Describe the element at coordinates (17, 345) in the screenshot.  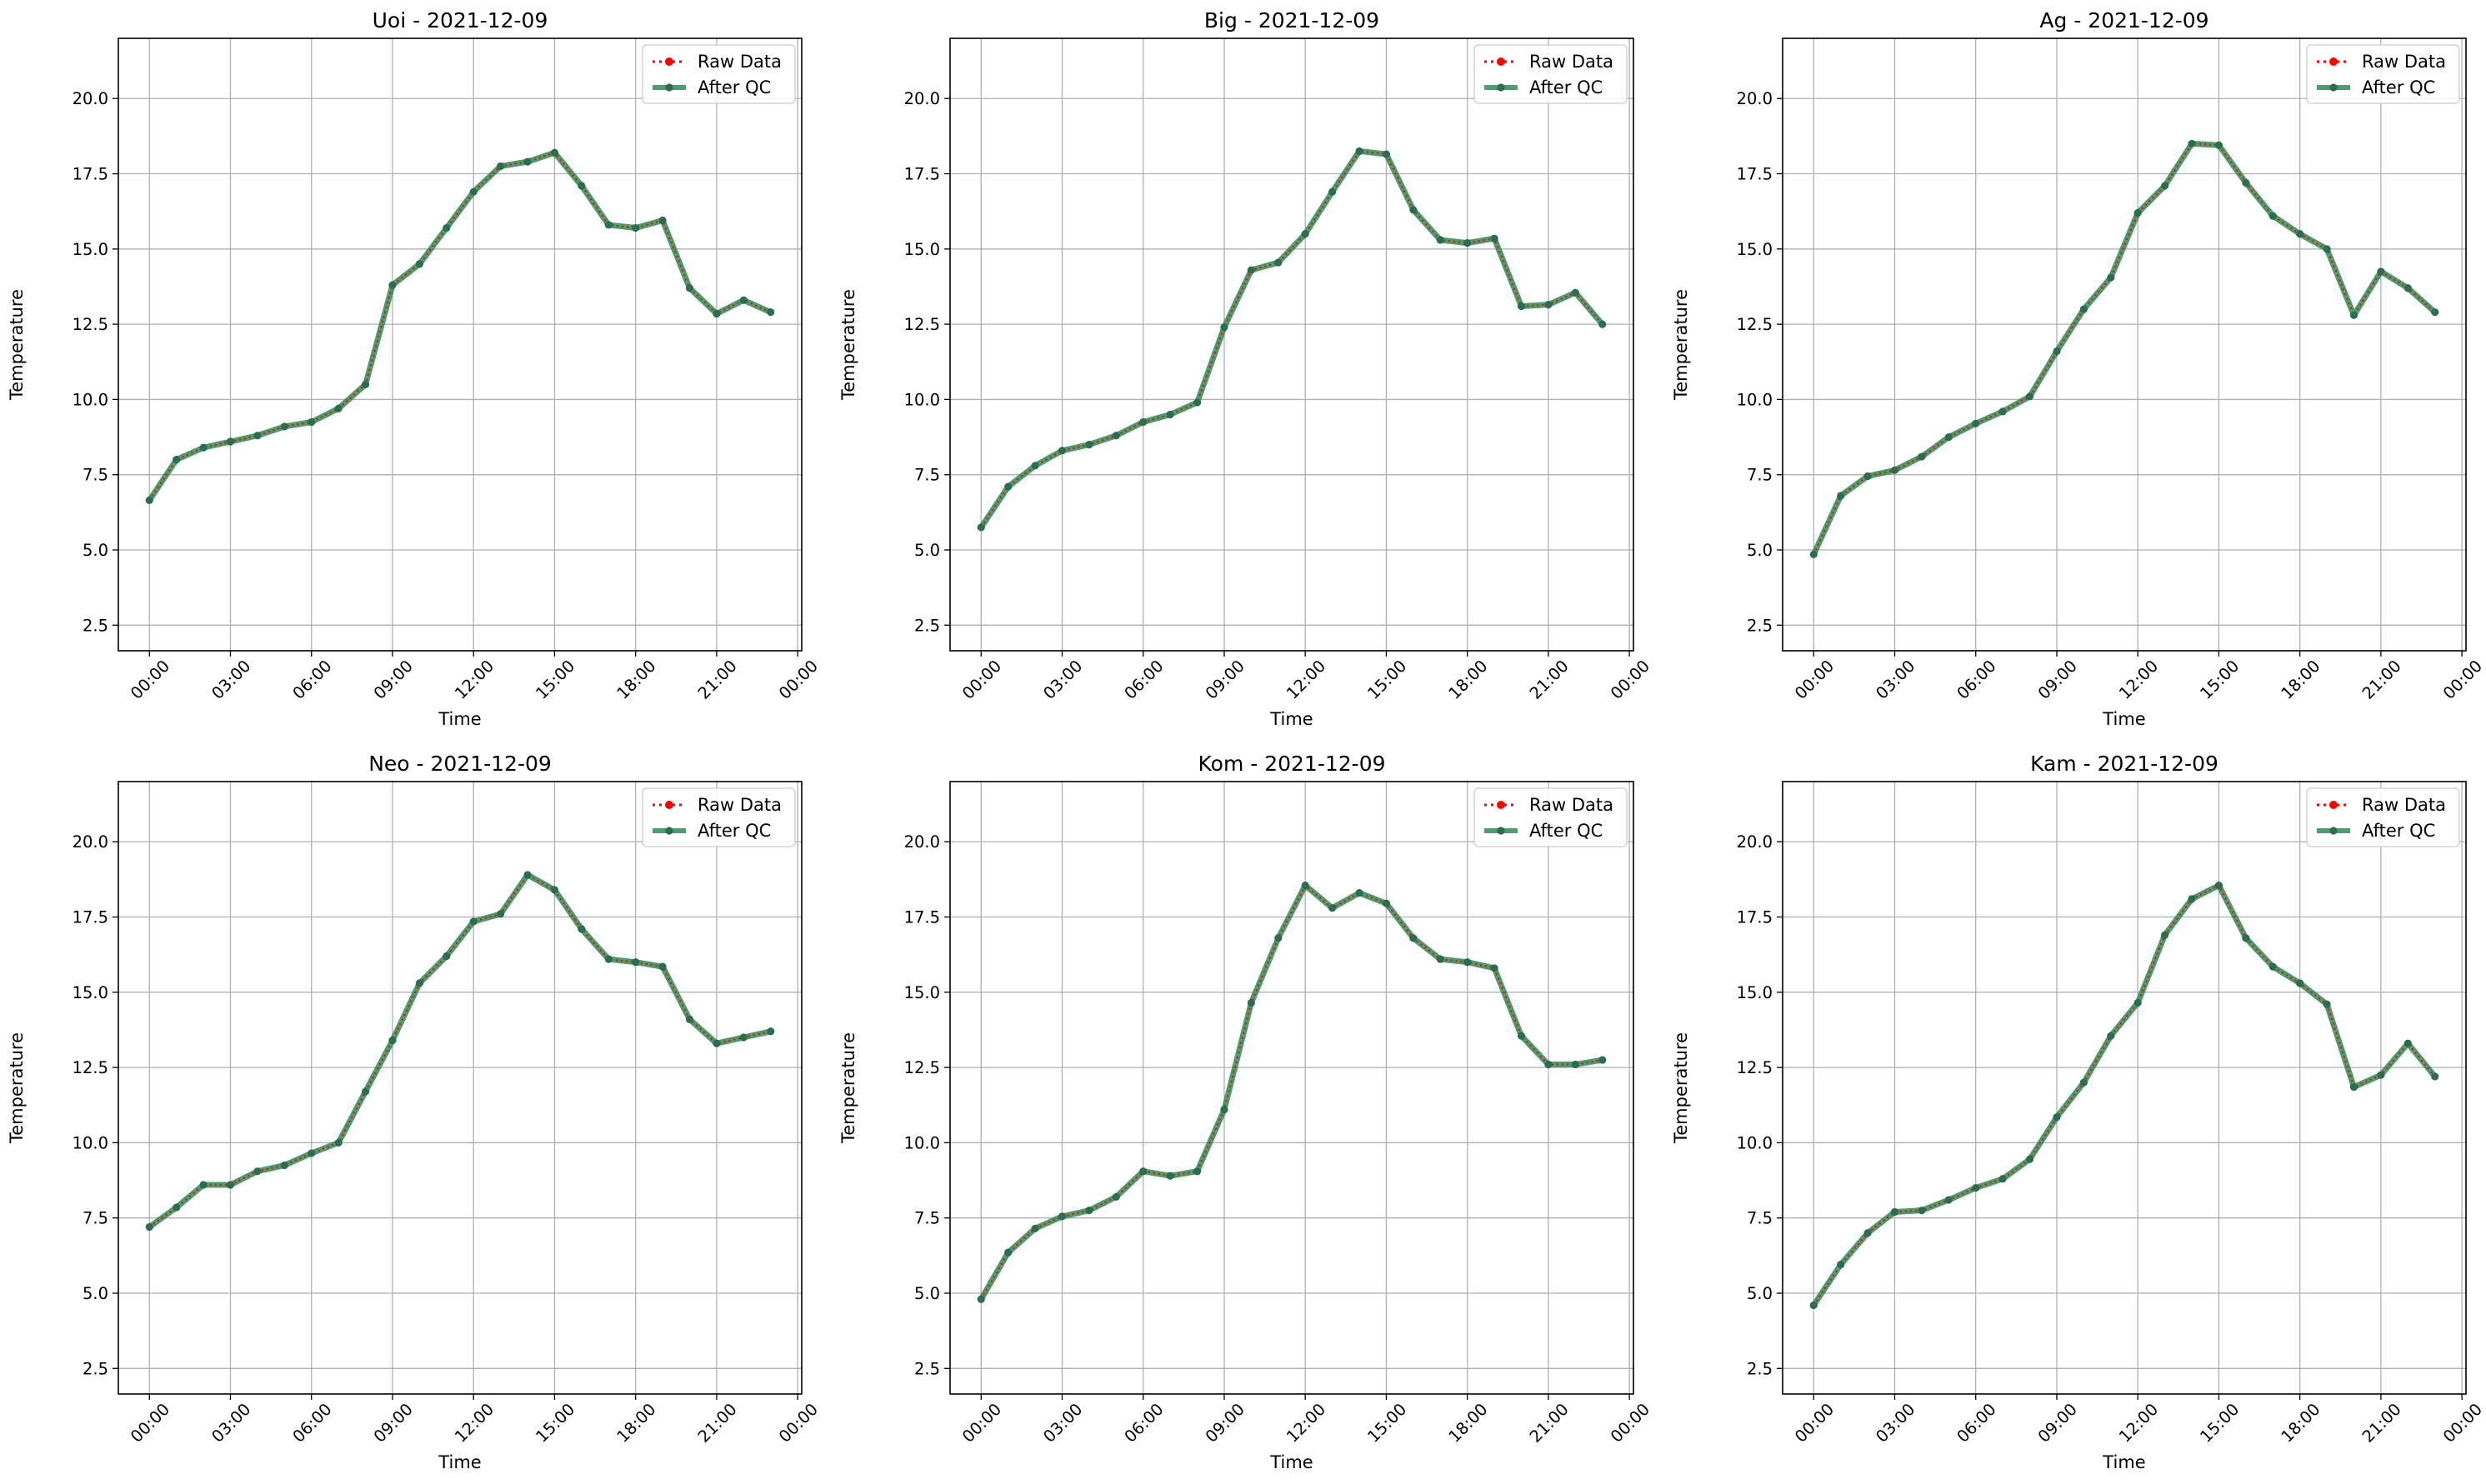
I see `y-axis-label: Temperature` at that location.